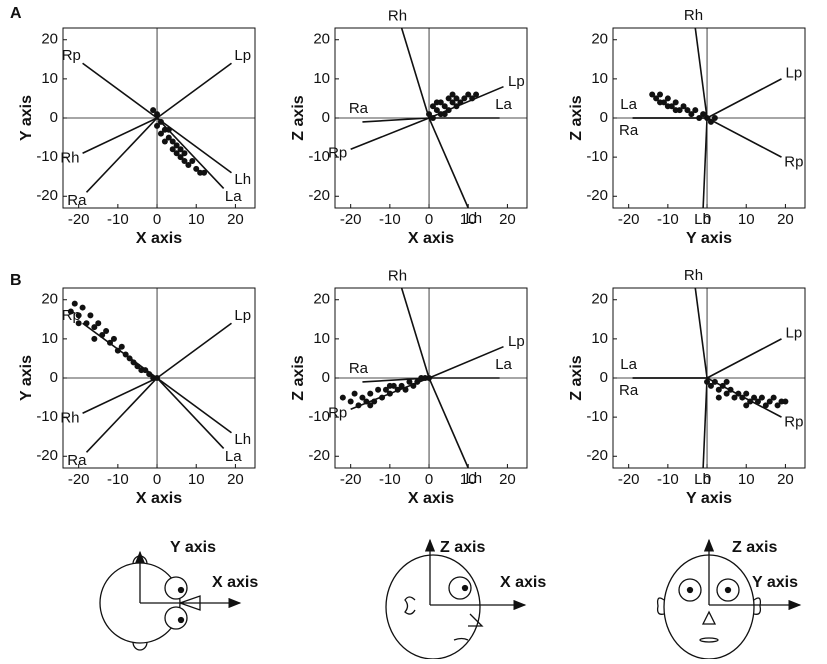 Image resolution: width=827 pixels, height=664 pixels. What do you see at coordinates (16, 280) in the screenshot?
I see `panel-label: B` at bounding box center [16, 280].